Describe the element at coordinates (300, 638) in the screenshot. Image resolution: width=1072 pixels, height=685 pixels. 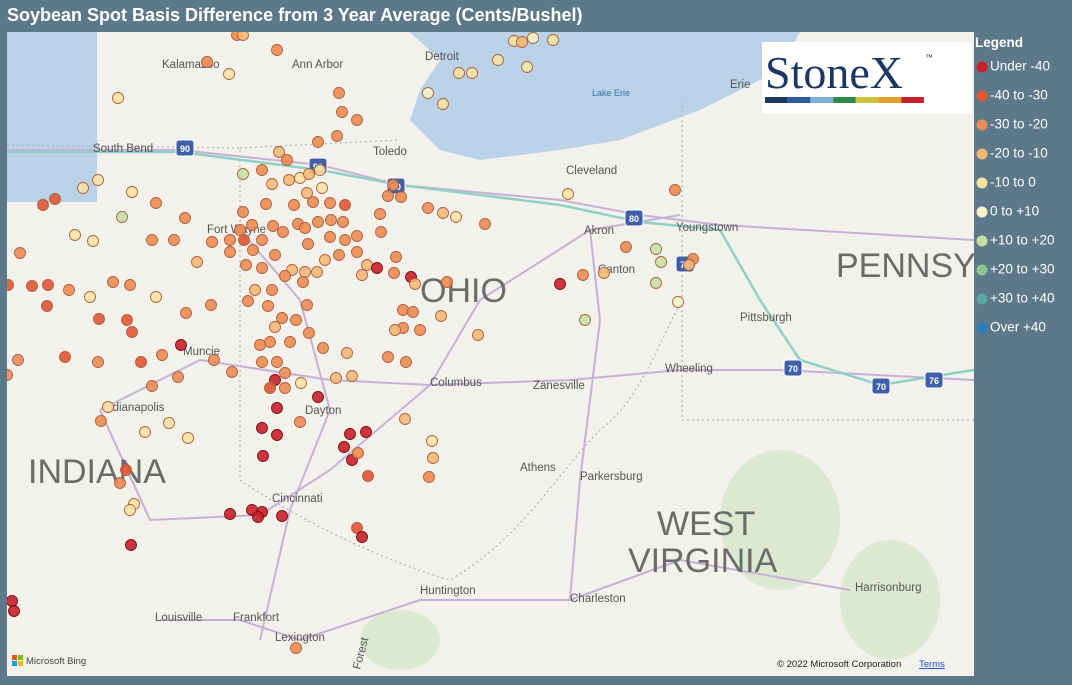
I see `place-label: Lexington` at that location.